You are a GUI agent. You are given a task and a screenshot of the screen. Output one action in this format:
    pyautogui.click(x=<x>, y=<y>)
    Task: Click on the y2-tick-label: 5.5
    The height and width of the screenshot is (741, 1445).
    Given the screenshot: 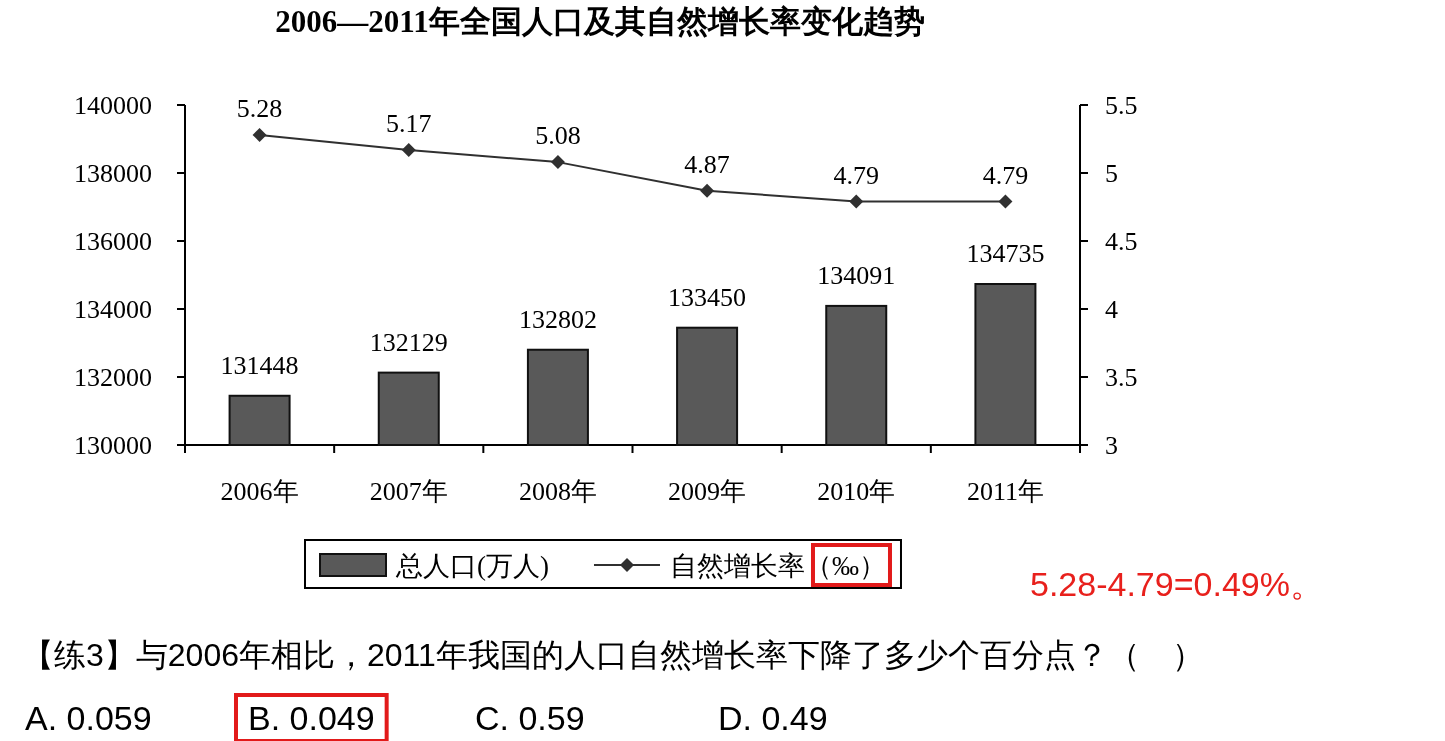 What is the action you would take?
    pyautogui.click(x=1121, y=105)
    